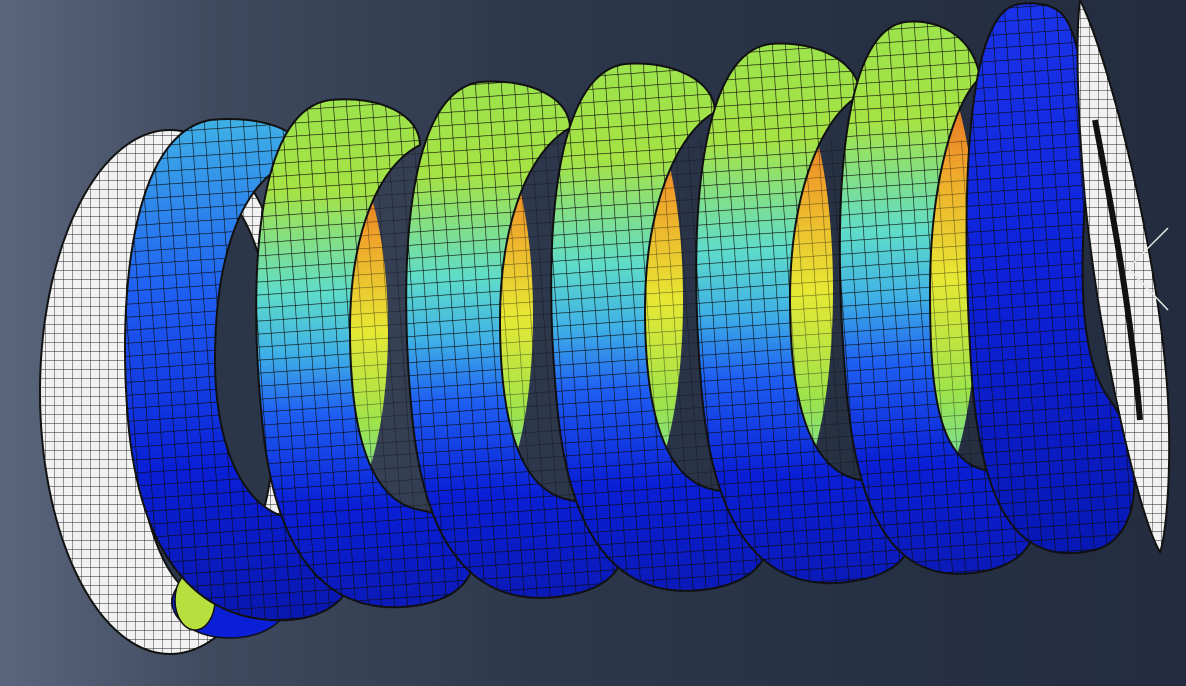 The image size is (1186, 686). What do you see at coordinates (1123, 277) in the screenshot?
I see `right-end-plate` at bounding box center [1123, 277].